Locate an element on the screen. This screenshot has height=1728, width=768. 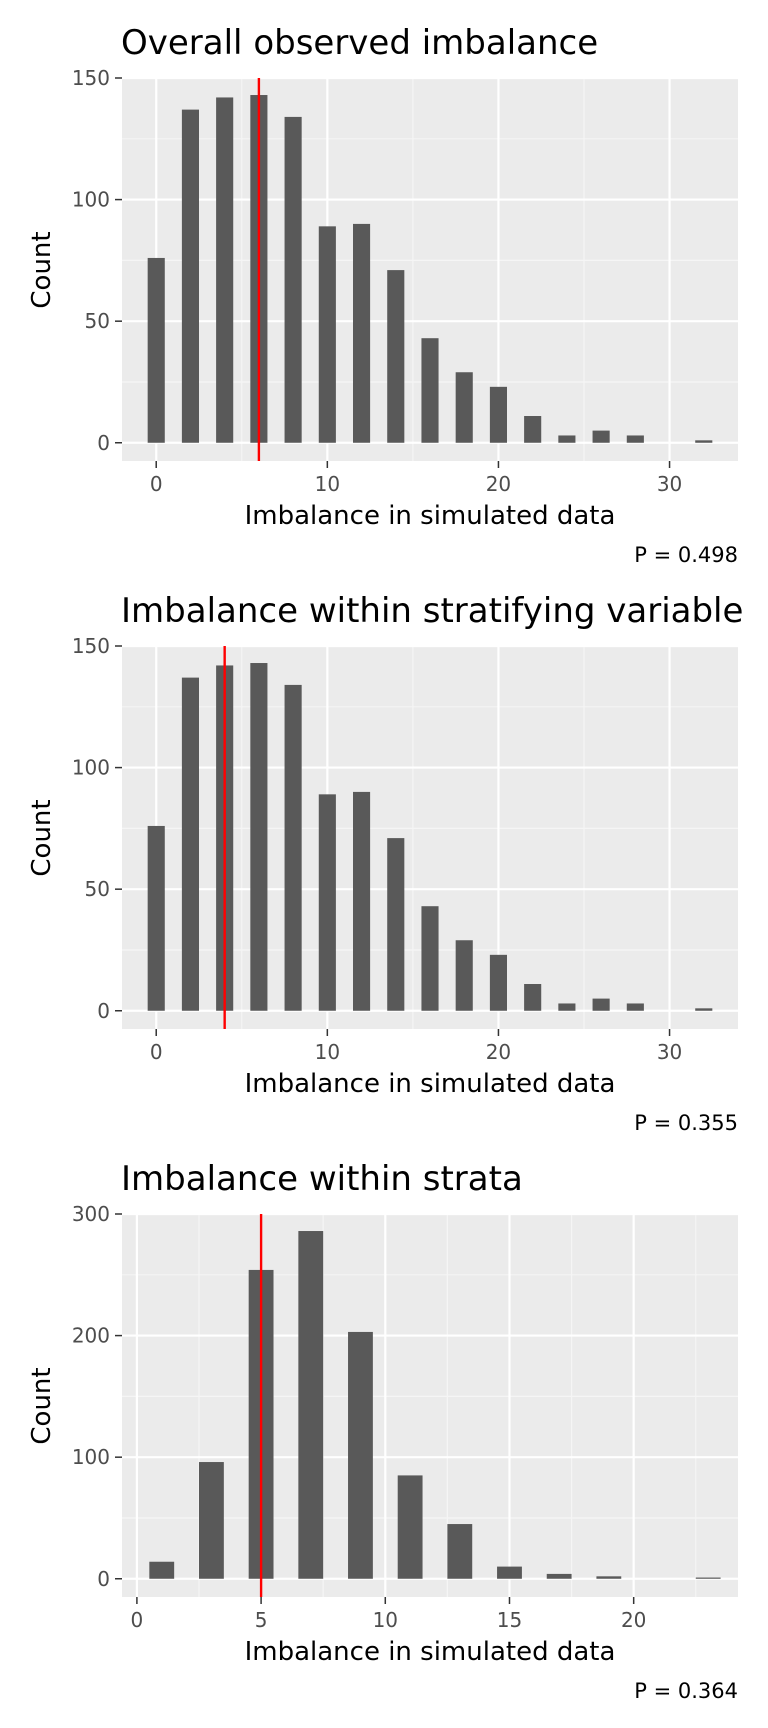
chart-1-x-tick-label: 0 is located at coordinates (156, 484).